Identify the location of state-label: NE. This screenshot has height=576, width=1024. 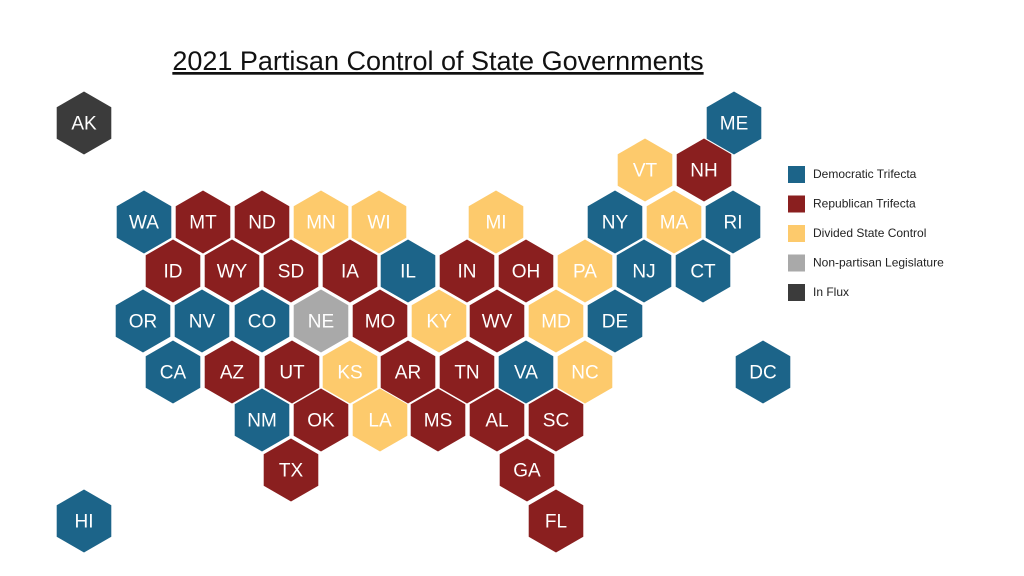
(321, 322).